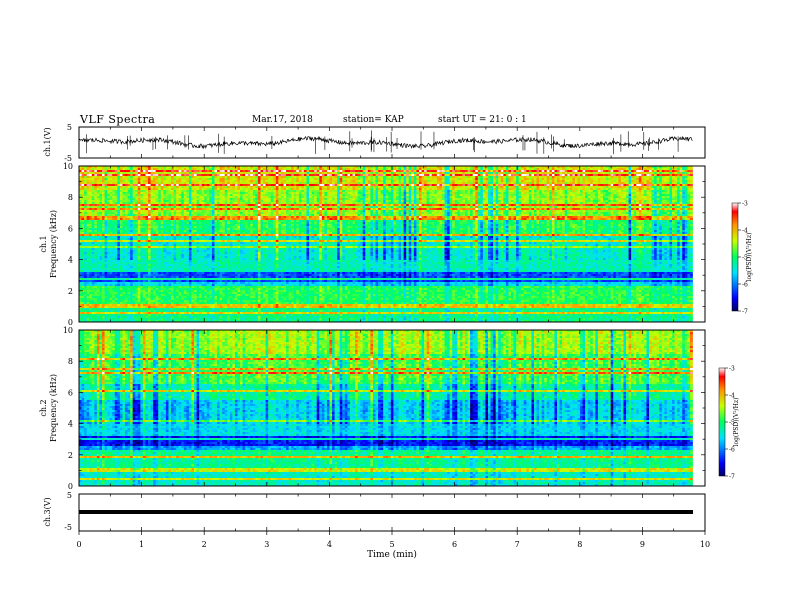  What do you see at coordinates (69, 127) in the screenshot?
I see `ch1-ytick-label: 5` at bounding box center [69, 127].